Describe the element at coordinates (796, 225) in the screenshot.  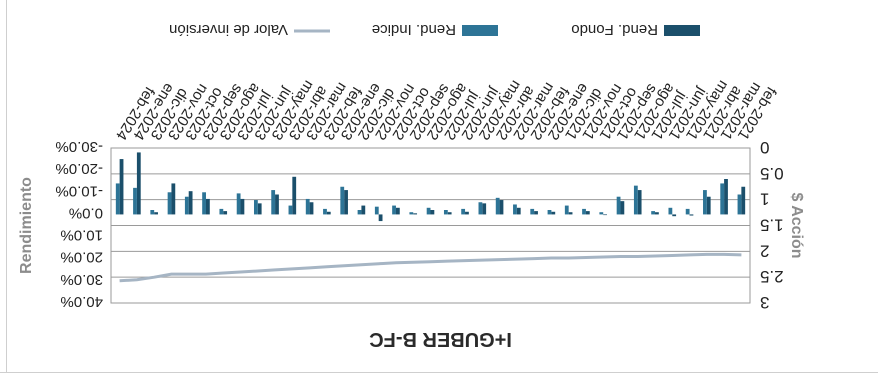
I see `left-axis-title: $ Acción` at that location.